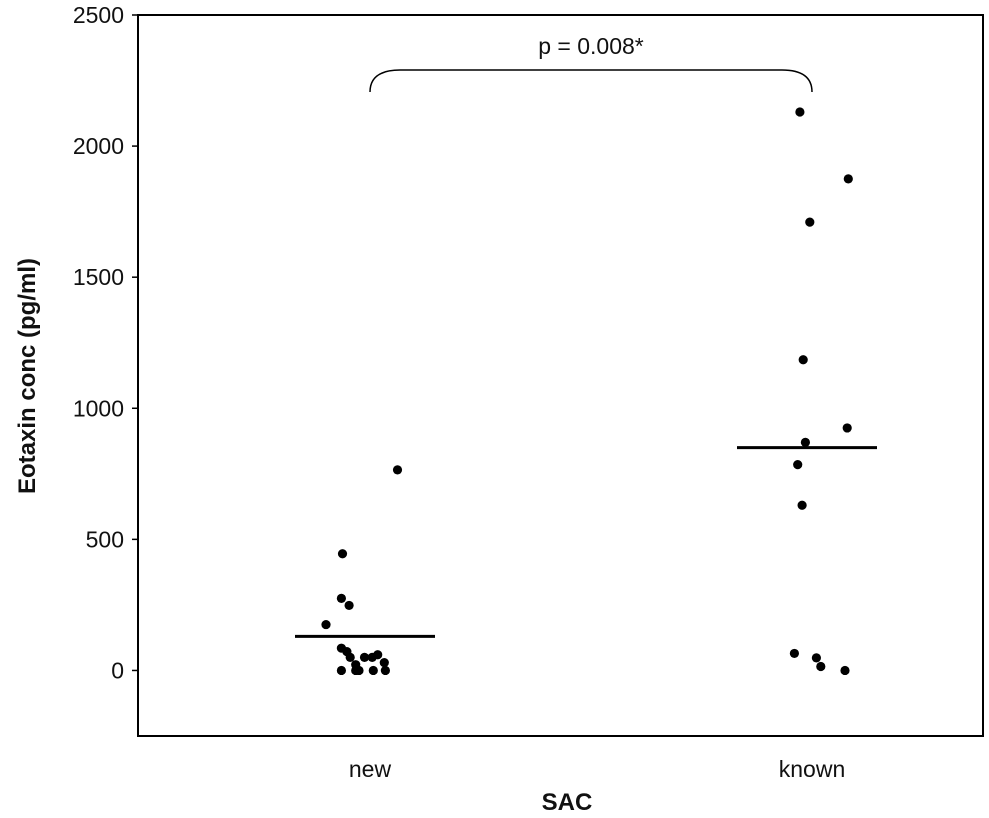  What do you see at coordinates (117, 670) in the screenshot?
I see `y-tick-label: 0` at bounding box center [117, 670].